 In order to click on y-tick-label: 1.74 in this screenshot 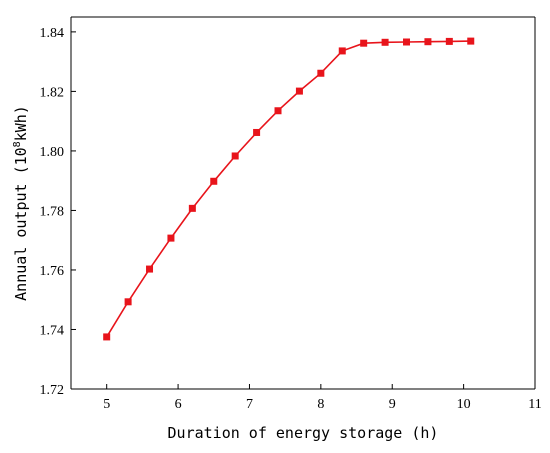, I will do `click(52, 330)`.